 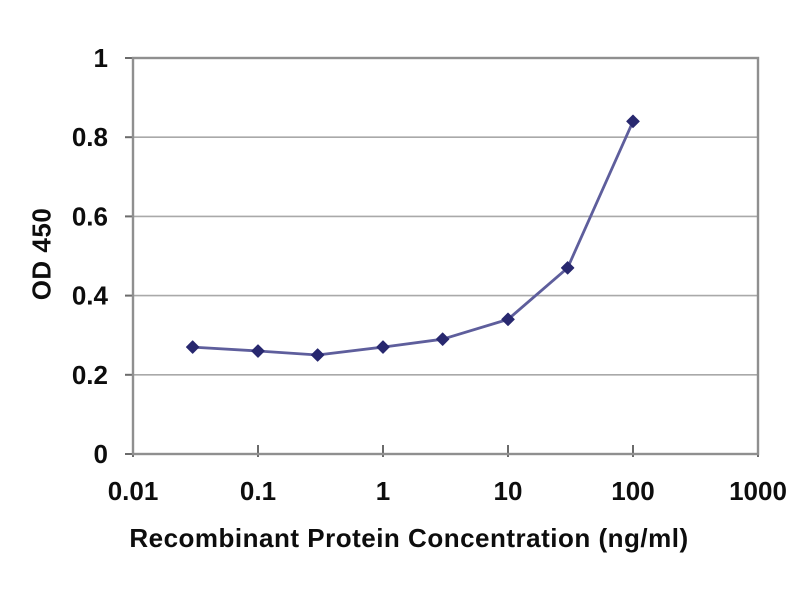 I want to click on y-tick-label: 0.4, so click(x=90, y=296).